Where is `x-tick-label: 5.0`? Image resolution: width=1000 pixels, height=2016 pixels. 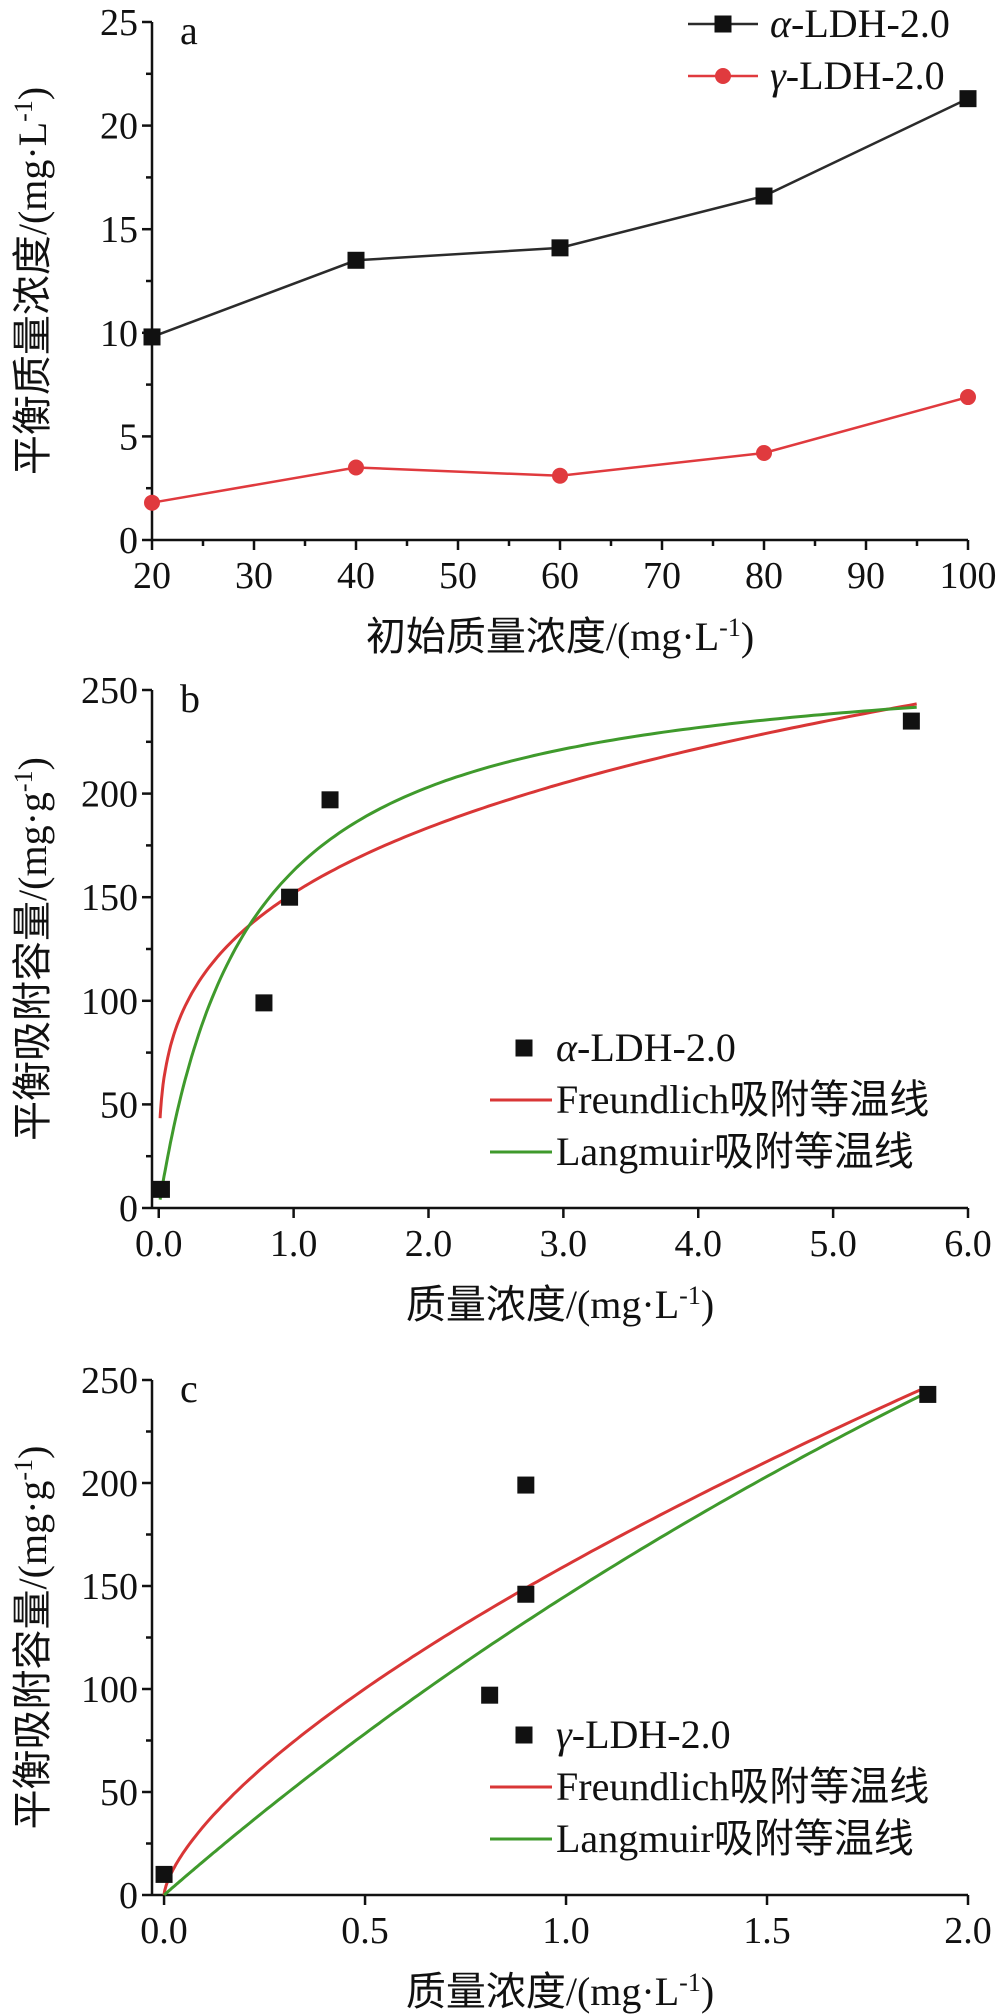 x-tick-label: 5.0 is located at coordinates (833, 1244).